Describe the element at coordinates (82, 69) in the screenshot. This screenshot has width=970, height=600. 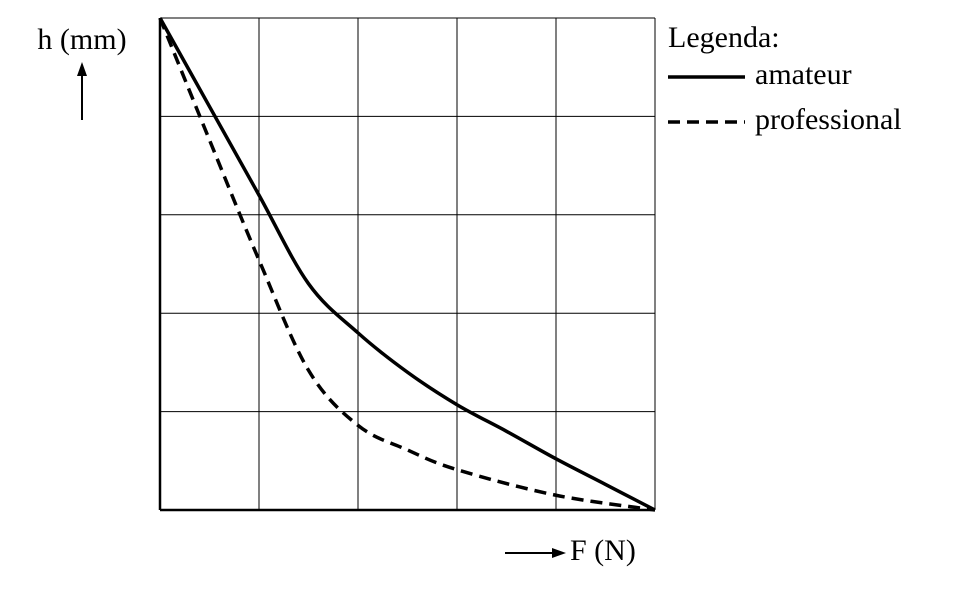
I see `y-axis-arrowhead` at that location.